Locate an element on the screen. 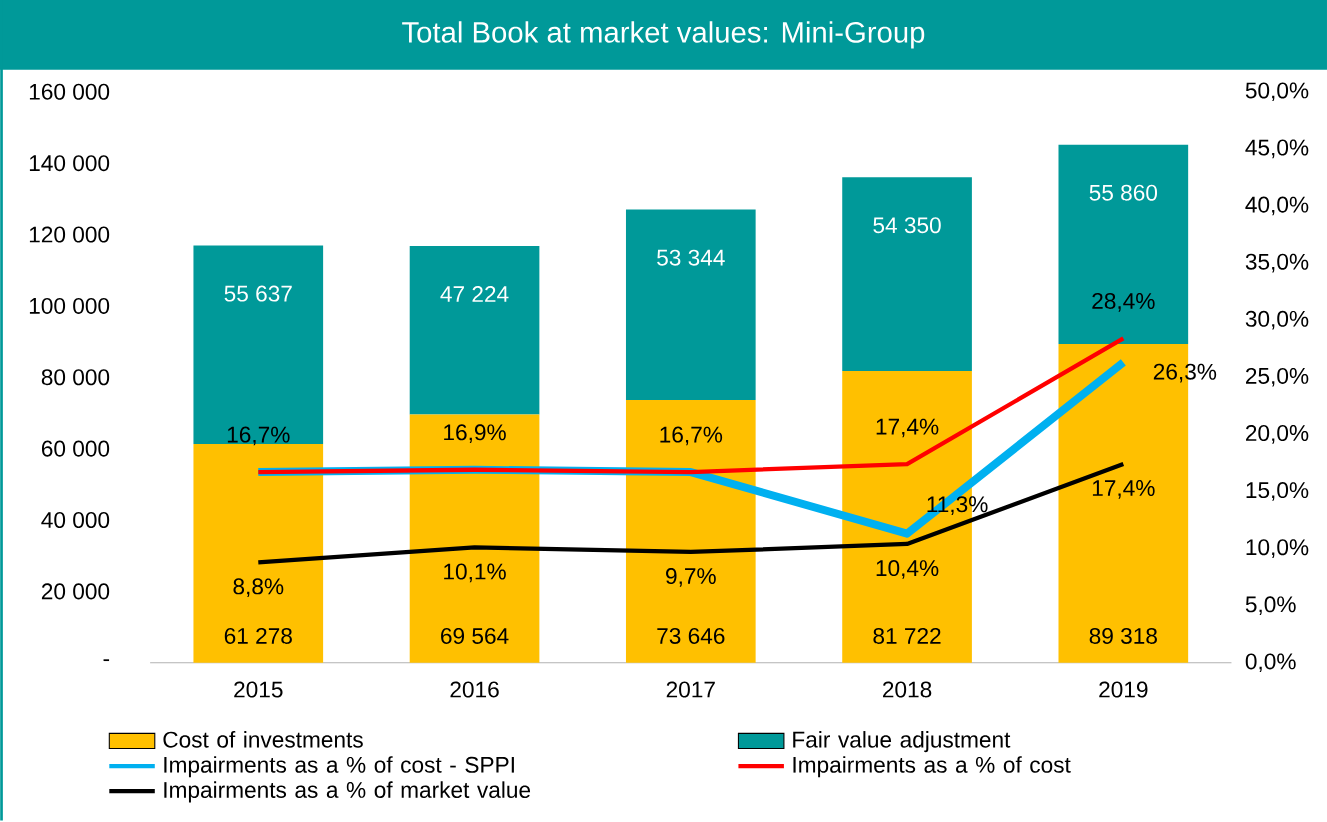 Image resolution: width=1327 pixels, height=822 pixels. y2-tick-label: 40,0% is located at coordinates (1277, 206).